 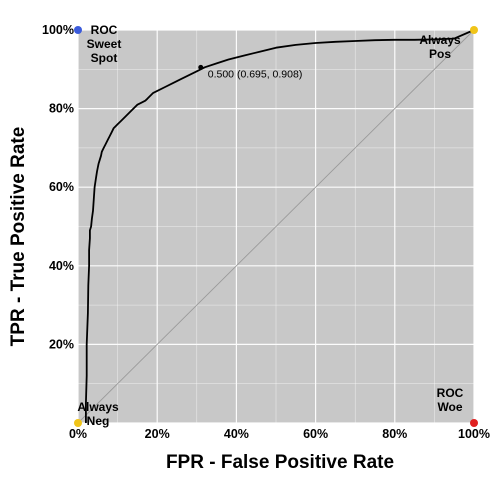 What do you see at coordinates (440, 54) in the screenshot?
I see `corner-label: Pos` at bounding box center [440, 54].